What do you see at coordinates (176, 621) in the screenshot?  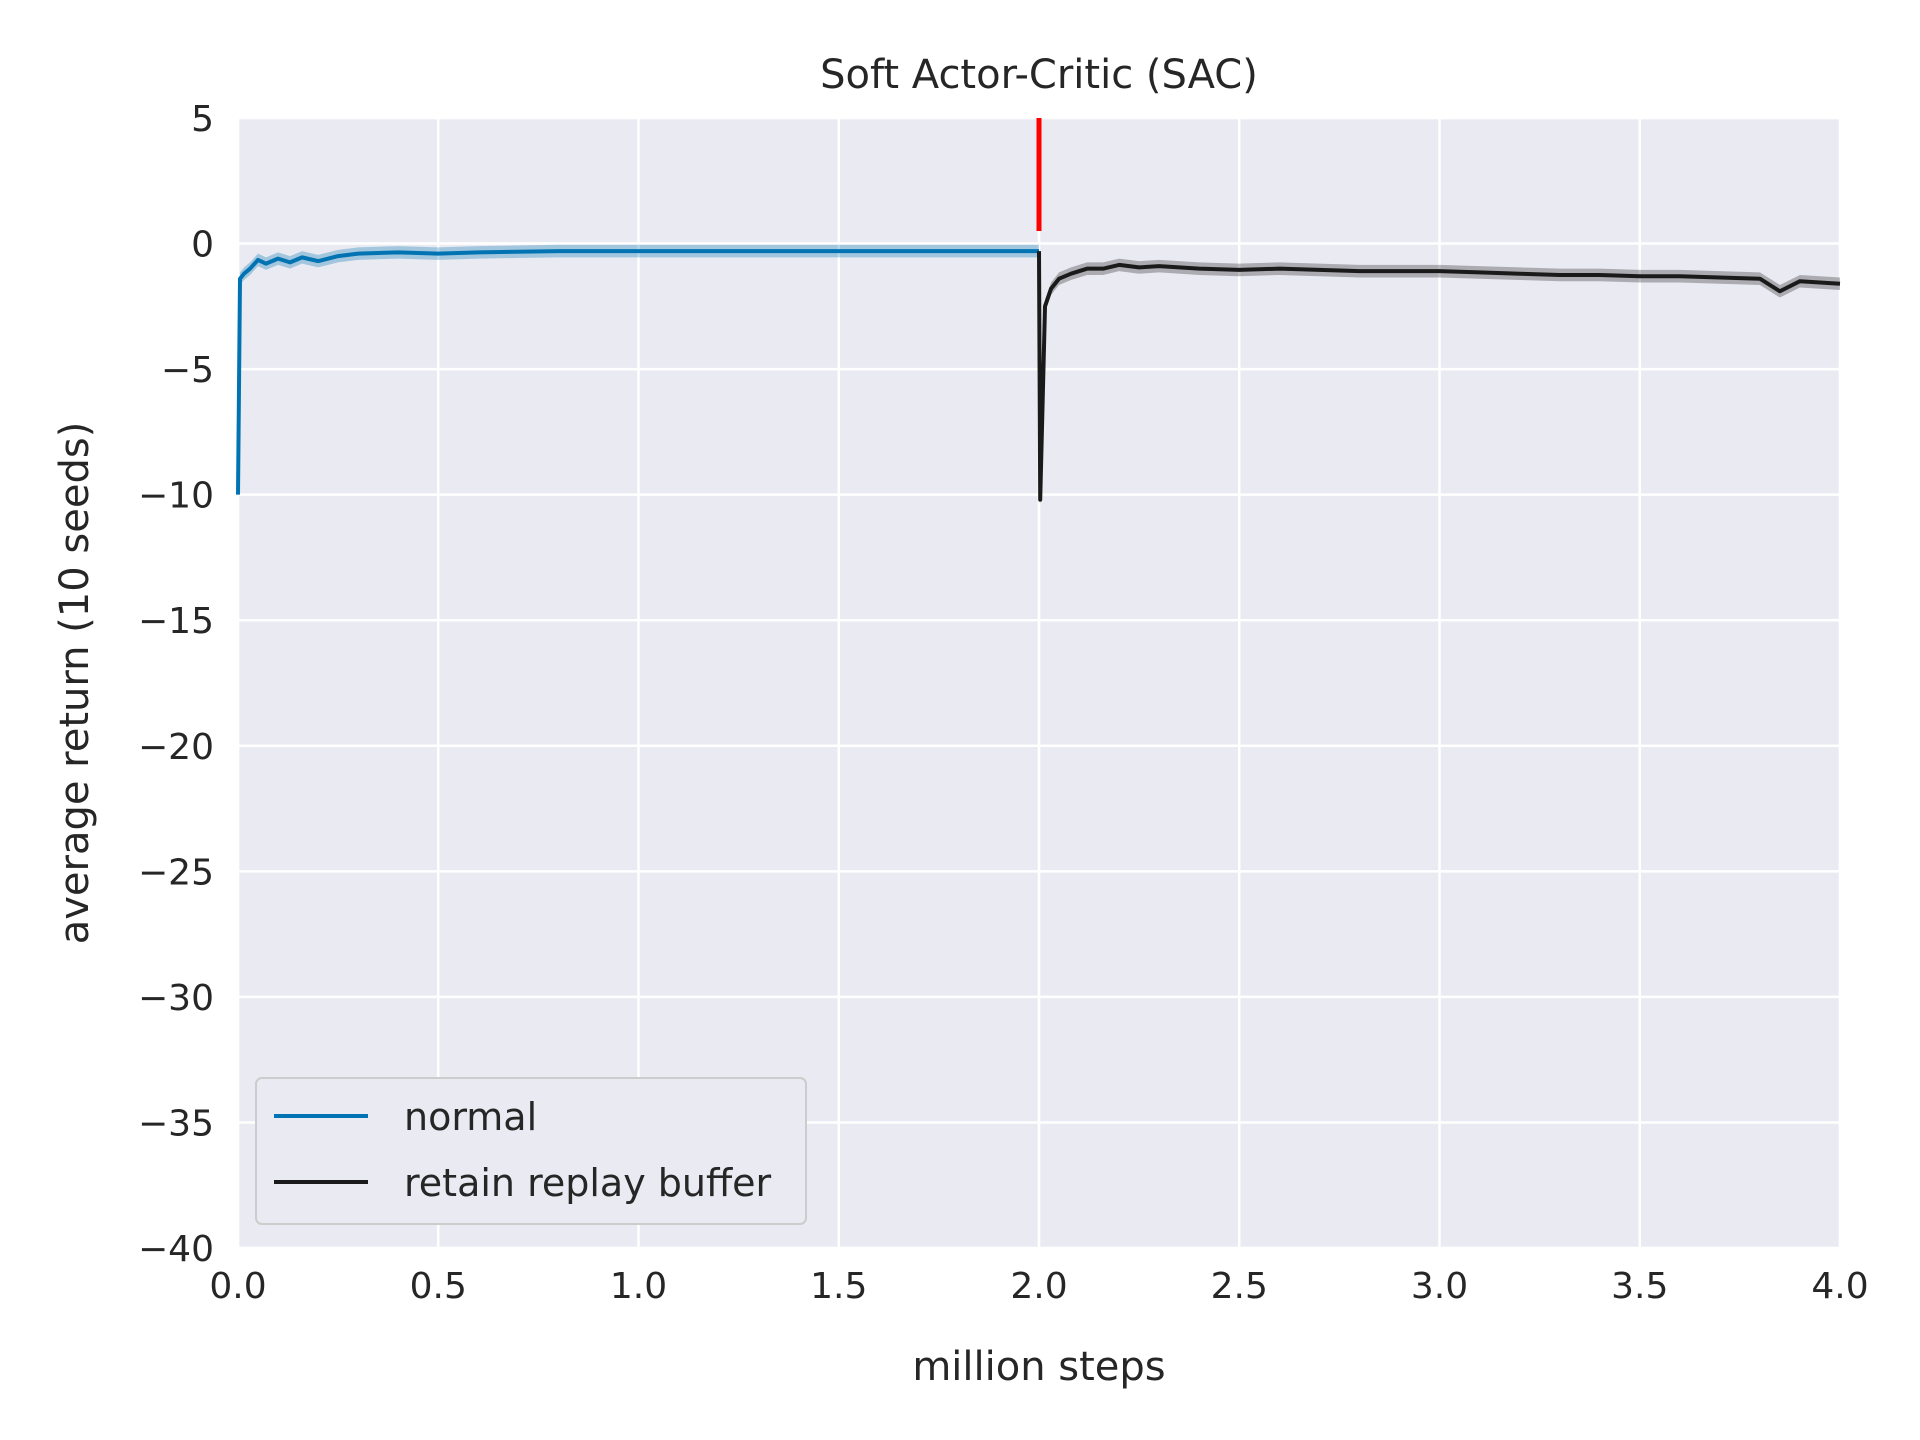 I see `y-tick-label: −15` at bounding box center [176, 621].